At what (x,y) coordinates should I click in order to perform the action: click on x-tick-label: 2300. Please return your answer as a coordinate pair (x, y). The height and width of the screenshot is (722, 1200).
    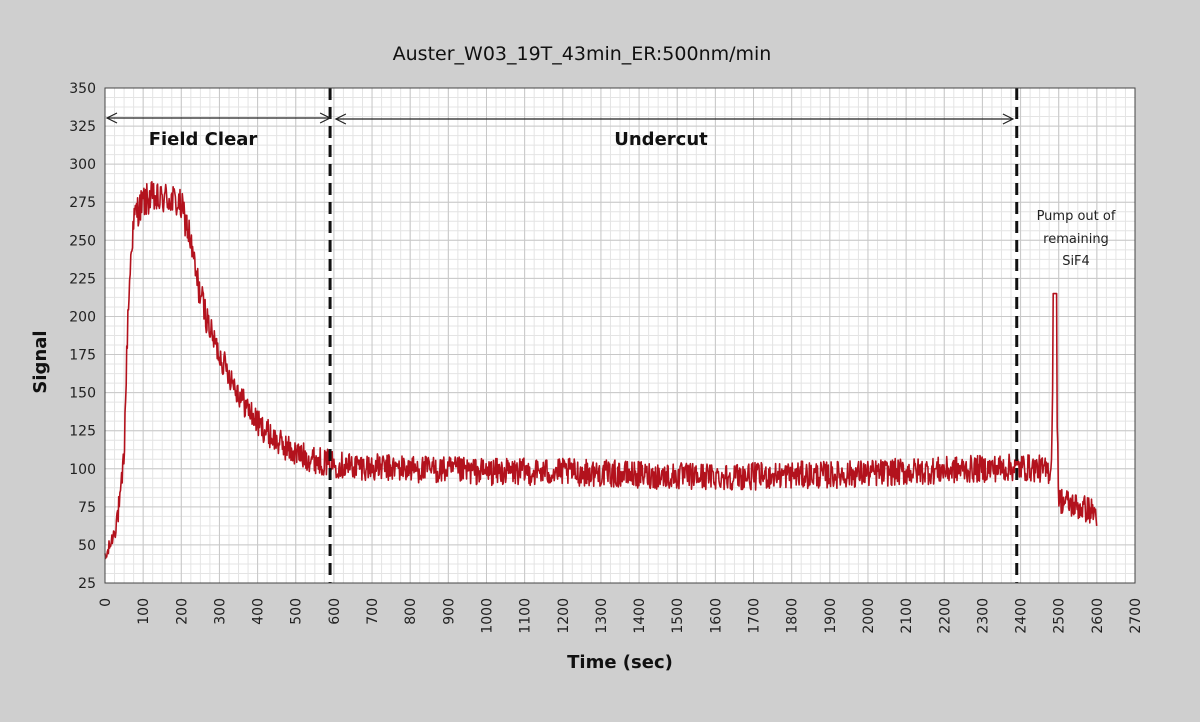
    Looking at the image, I should click on (983, 616).